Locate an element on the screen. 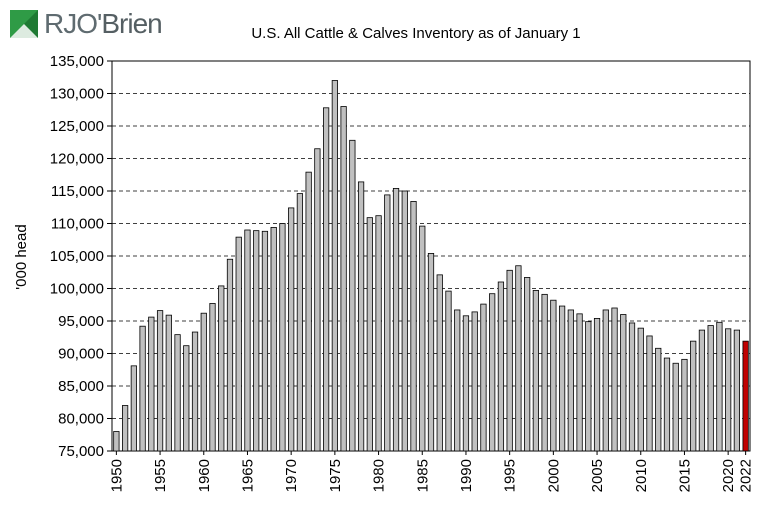 The width and height of the screenshot is (763, 516). bar-2002 is located at coordinates (570, 380).